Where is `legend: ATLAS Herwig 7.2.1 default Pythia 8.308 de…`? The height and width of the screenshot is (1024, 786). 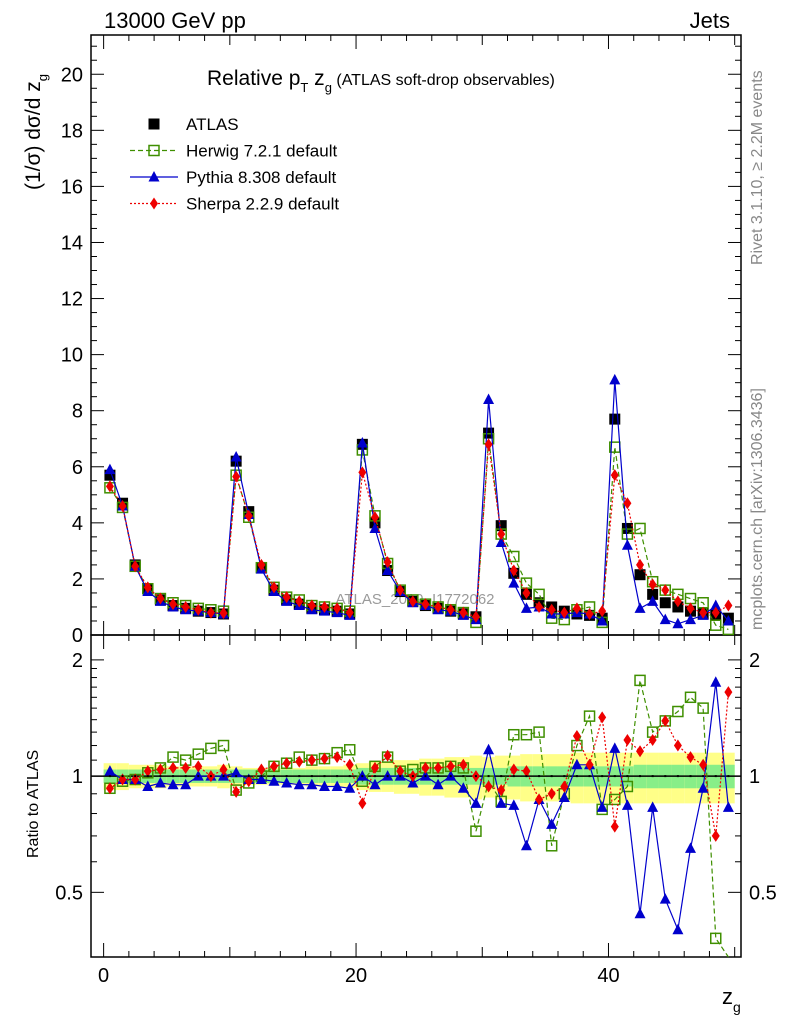 legend: ATLAS Herwig 7.2.1 default Pythia 8.308 de… is located at coordinates (234, 164).